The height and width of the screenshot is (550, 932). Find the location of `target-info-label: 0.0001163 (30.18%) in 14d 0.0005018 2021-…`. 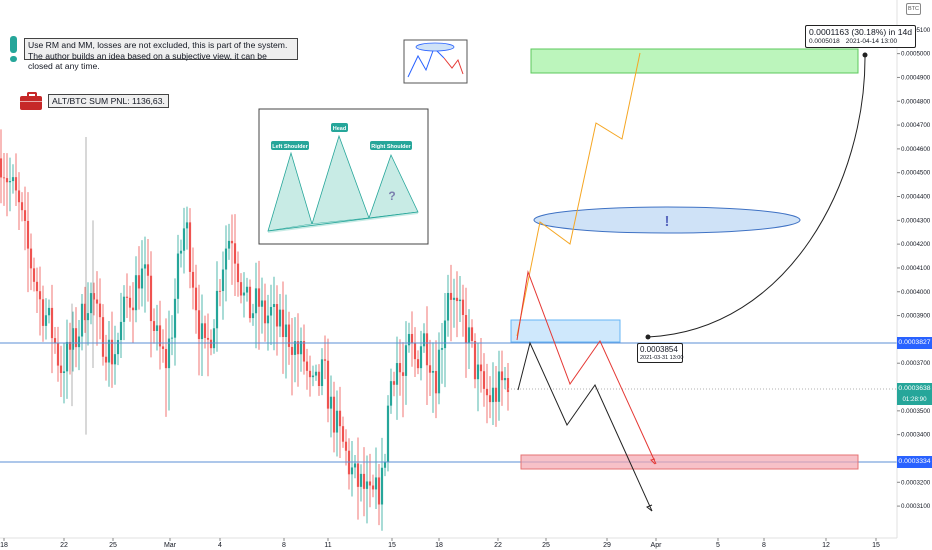

target-info-label: 0.0001163 (30.18%) in 14d 0.0005018 2021-… is located at coordinates (860, 36).